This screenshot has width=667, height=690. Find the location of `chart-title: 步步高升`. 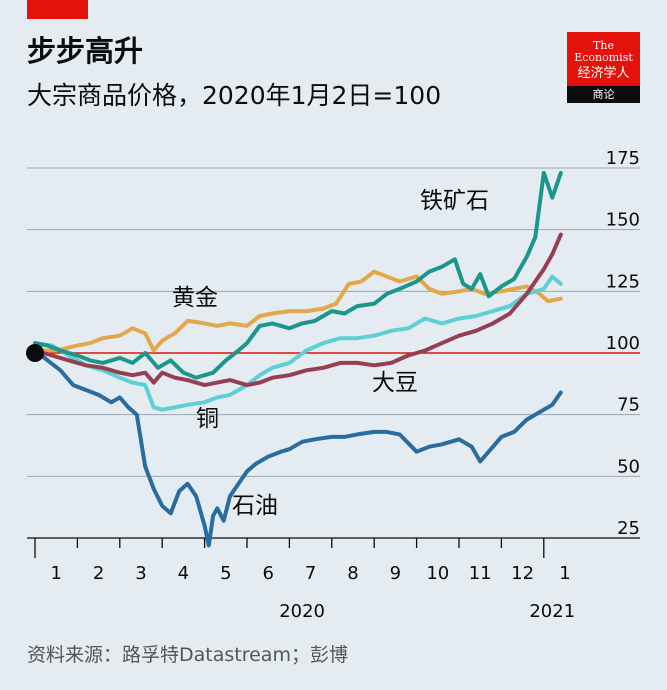

chart-title: 步步高升 is located at coordinates (85, 51).